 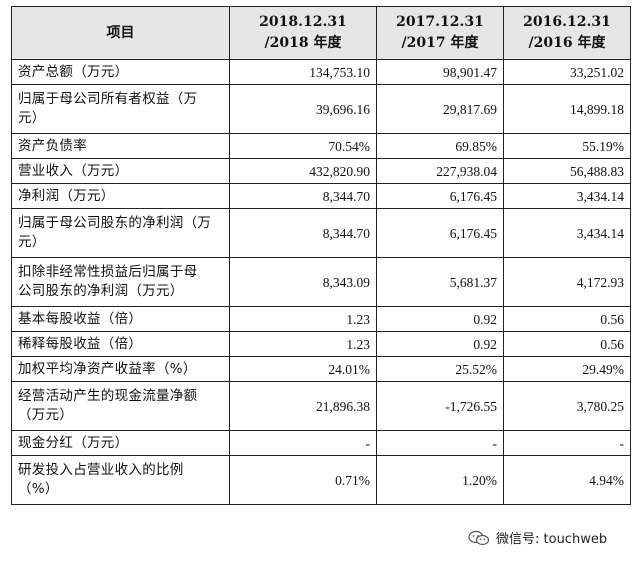 I want to click on row-label: 现金分红（万元）, so click(x=120, y=443).